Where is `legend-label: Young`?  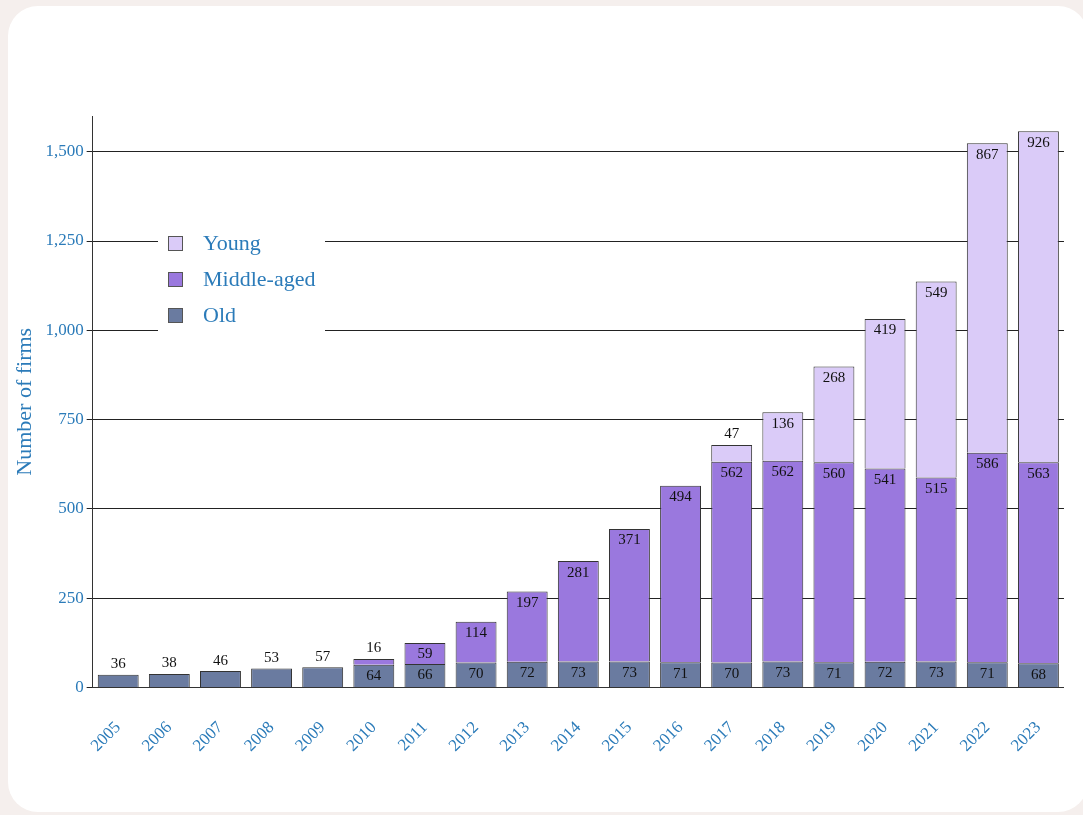 legend-label: Young is located at coordinates (232, 243).